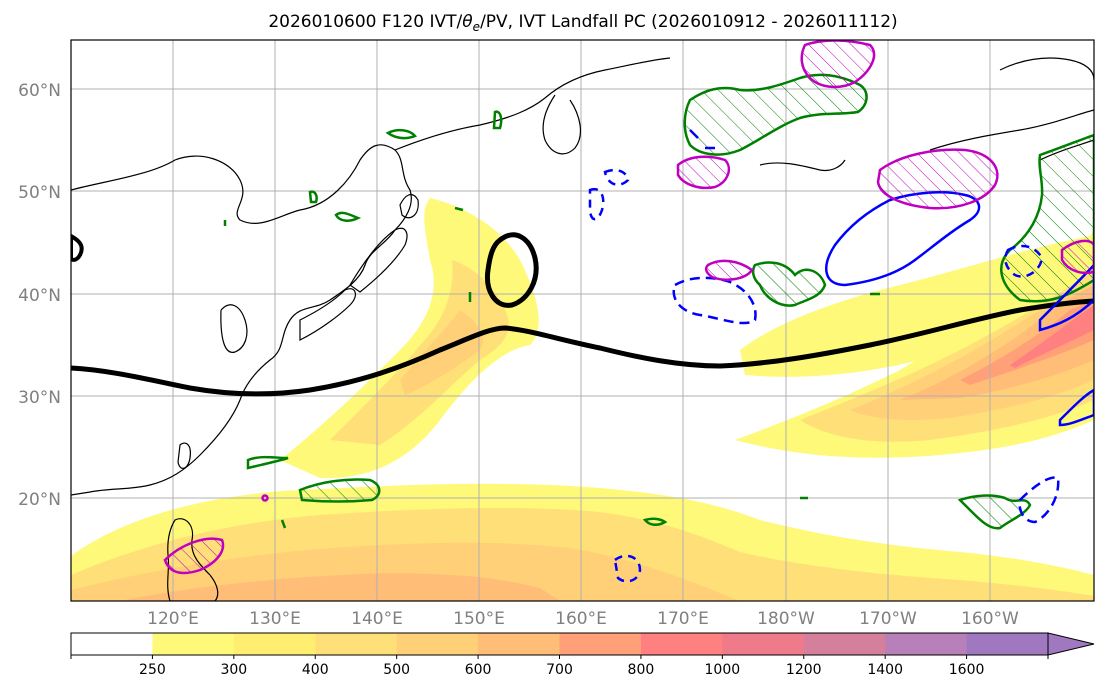 The width and height of the screenshot is (1105, 694). What do you see at coordinates (478, 670) in the screenshot?
I see `colorbar-tick-label: 600` at bounding box center [478, 670].